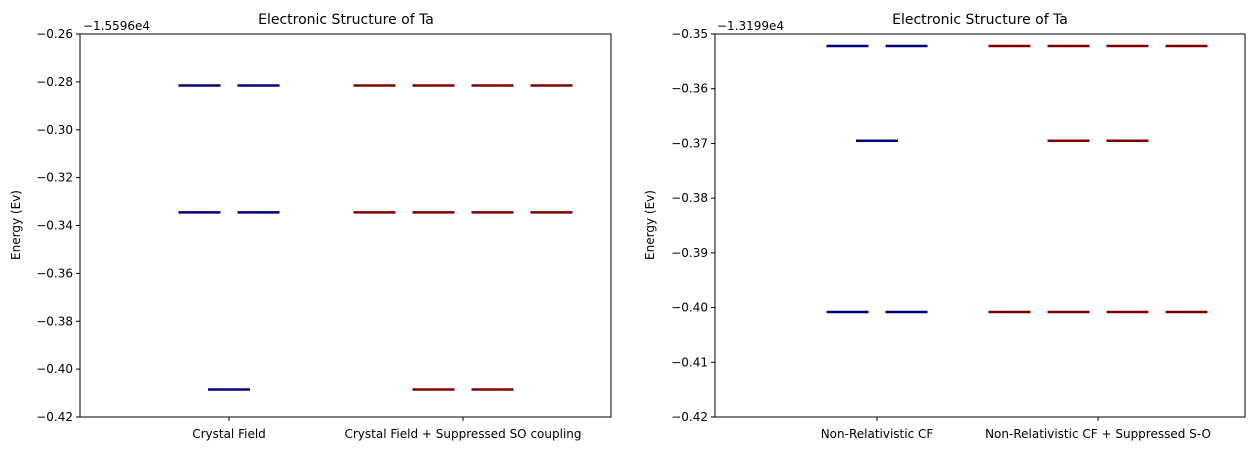  I want to click on y-tick-label: −0.30, so click(54, 130).